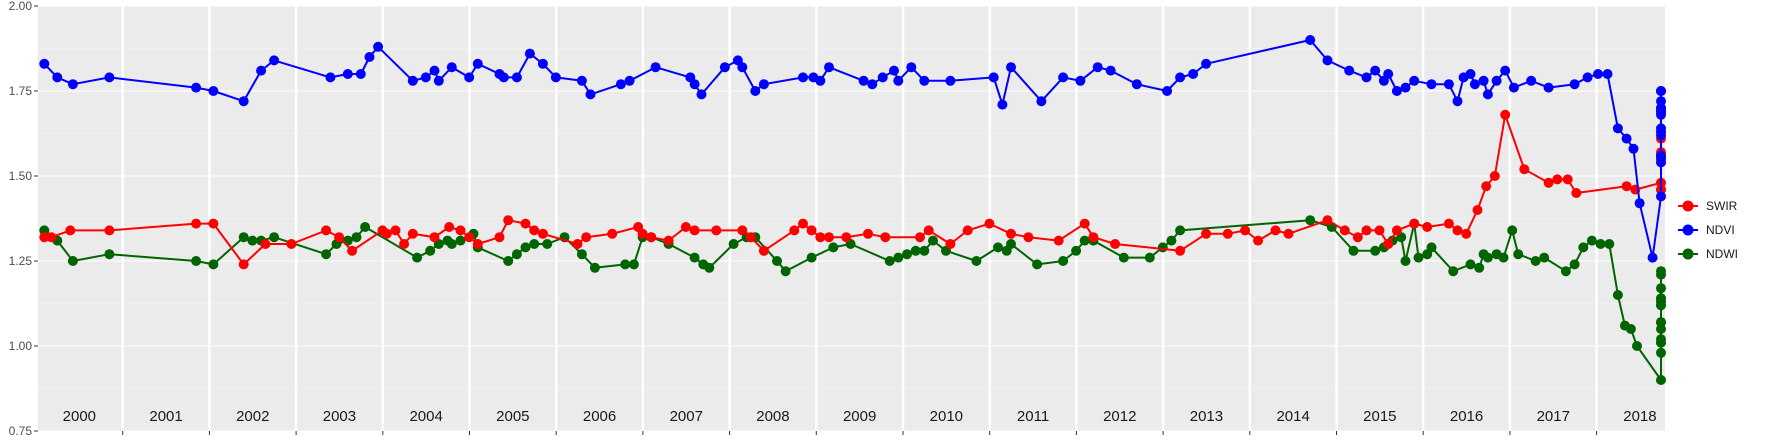 This screenshot has height=442, width=1773. Describe the element at coordinates (1688, 254) in the screenshot. I see `legend-marker` at that location.